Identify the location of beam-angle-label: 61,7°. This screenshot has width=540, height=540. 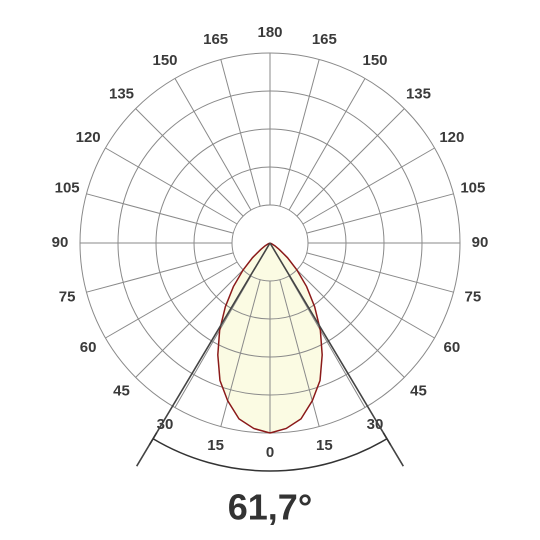
(270, 507).